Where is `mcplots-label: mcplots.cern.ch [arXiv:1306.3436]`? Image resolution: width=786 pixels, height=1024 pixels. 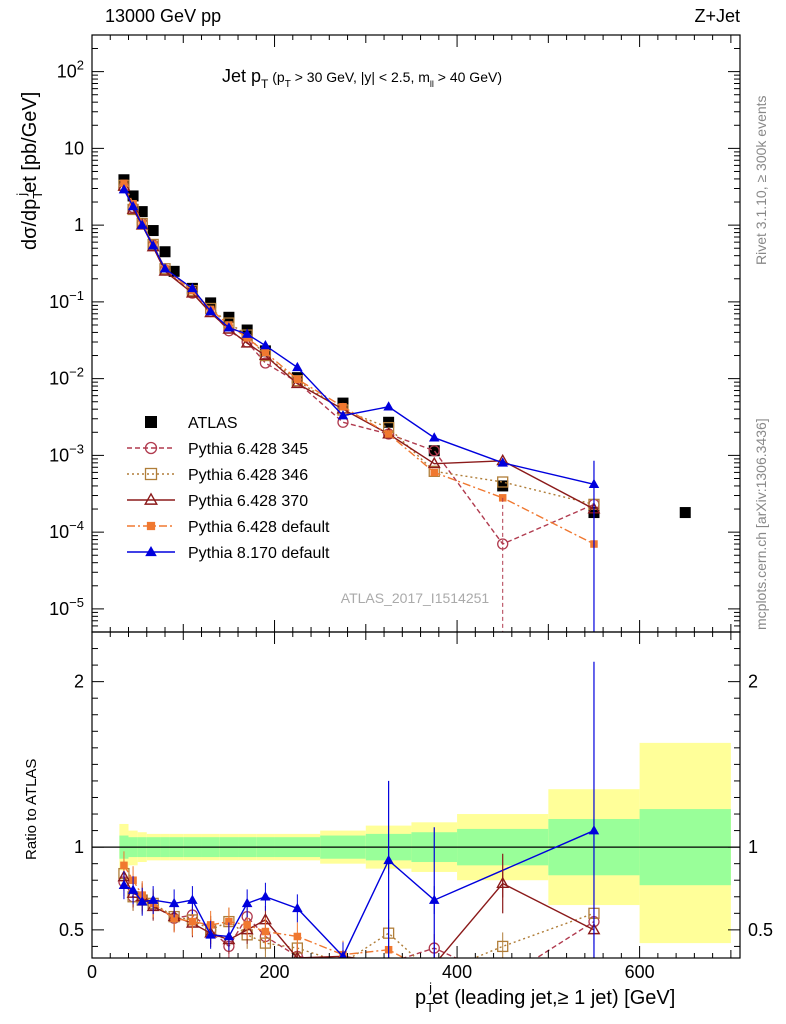
mcplots-label: mcplots.cern.ch [arXiv:1306.3436] is located at coordinates (761, 524).